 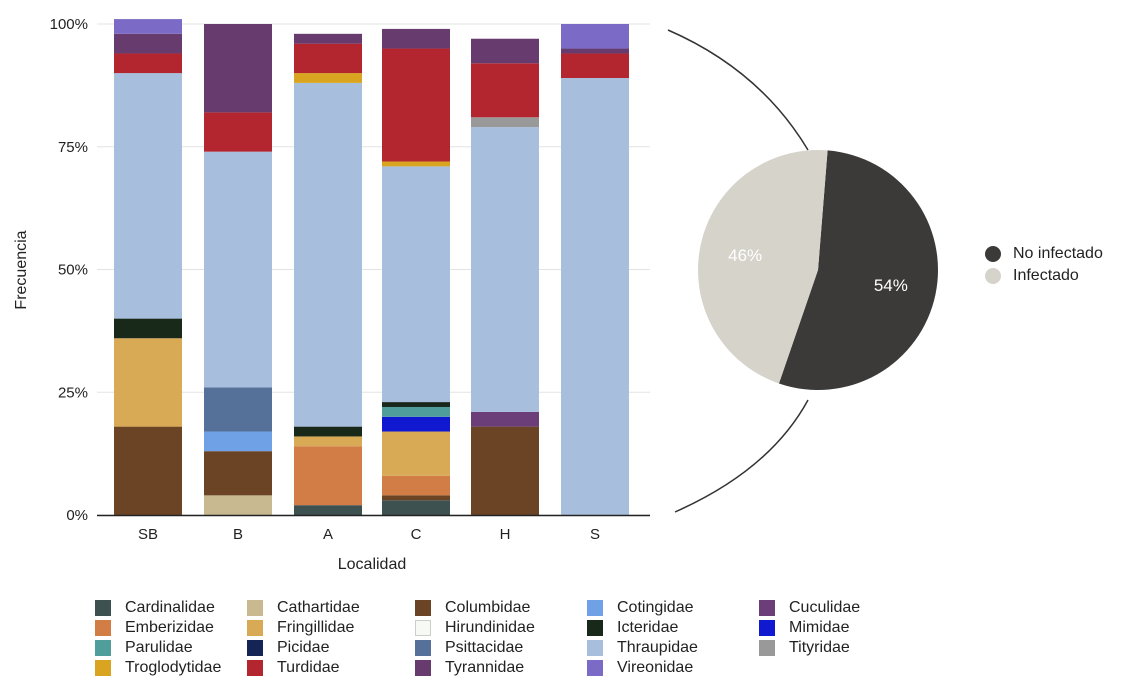 I want to click on pie-legend: No infectado Infectado, so click(x=1044, y=265).